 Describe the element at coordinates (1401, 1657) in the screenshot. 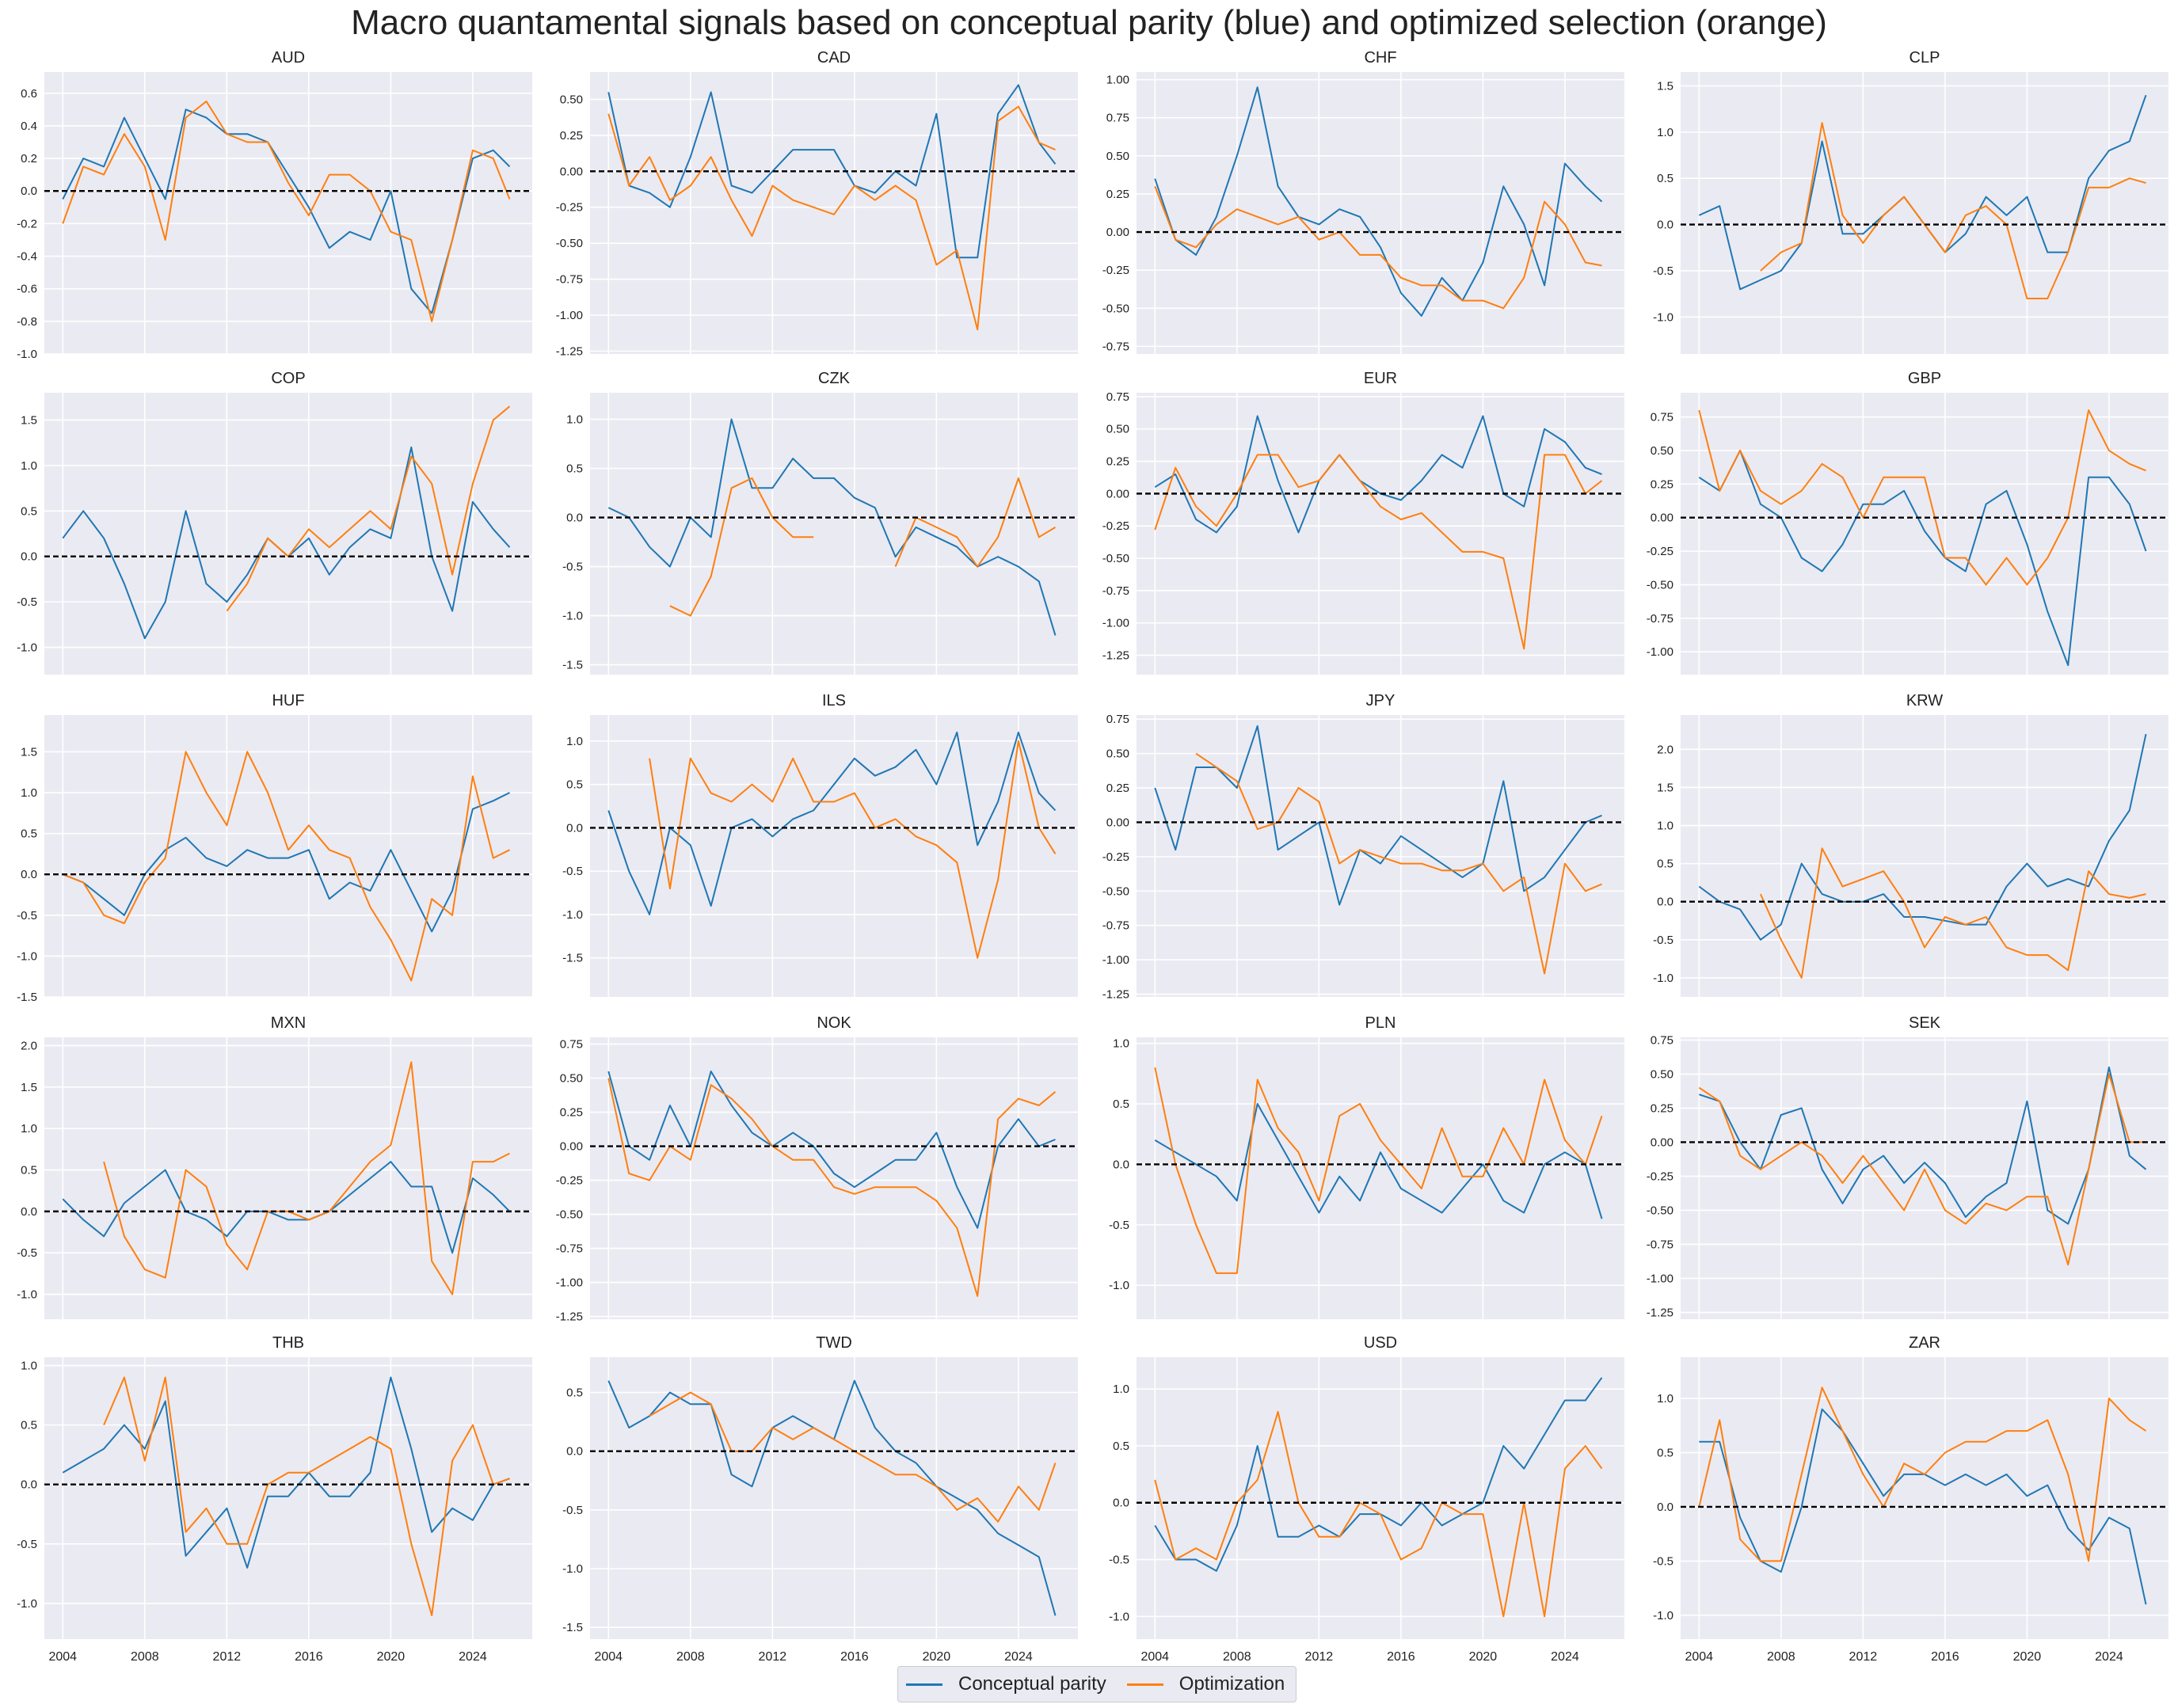

I see `x-tick-label: 2016` at that location.